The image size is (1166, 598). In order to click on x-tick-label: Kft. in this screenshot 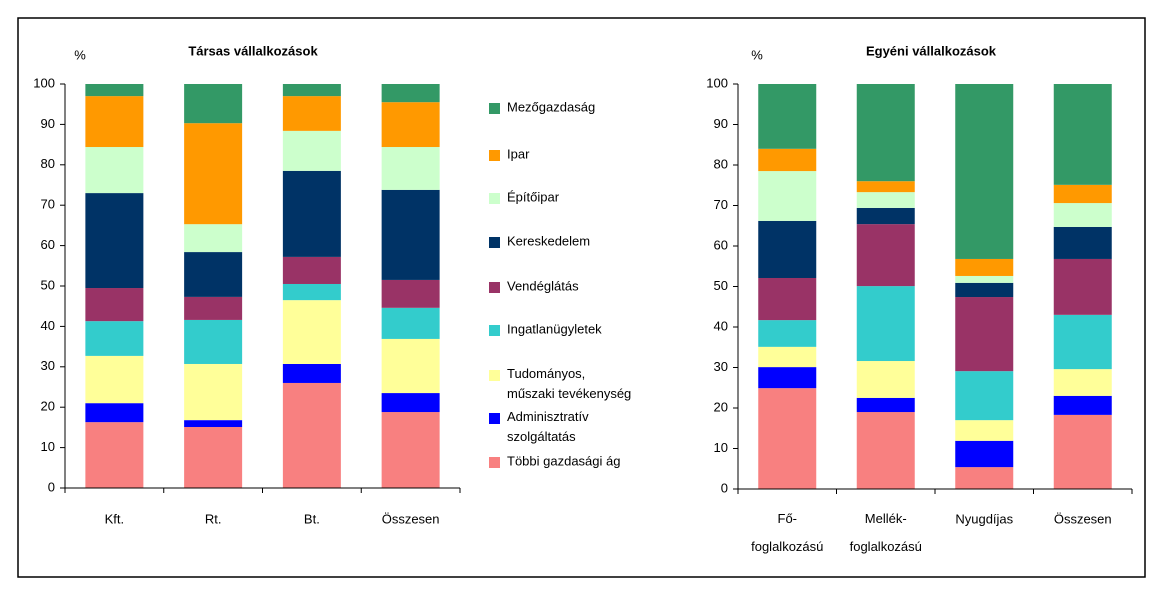, I will do `click(115, 518)`.